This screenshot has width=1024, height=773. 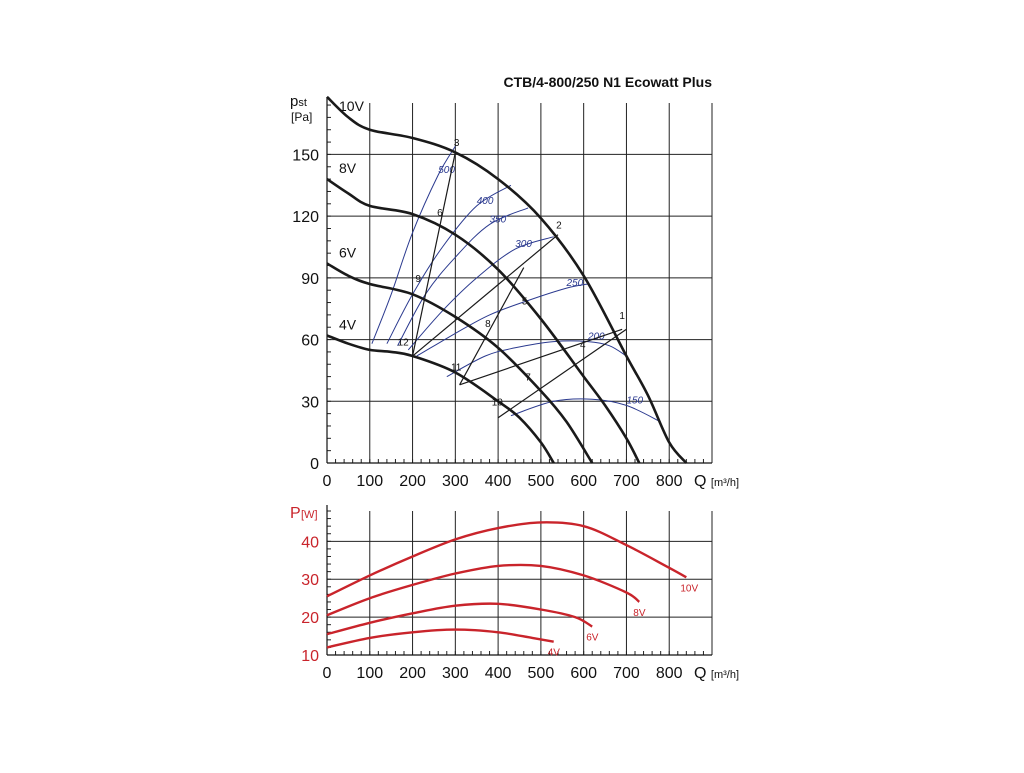 I want to click on chart-title: CTB/4-800/250 N1 Ecowatt Plus, so click(x=607, y=82).